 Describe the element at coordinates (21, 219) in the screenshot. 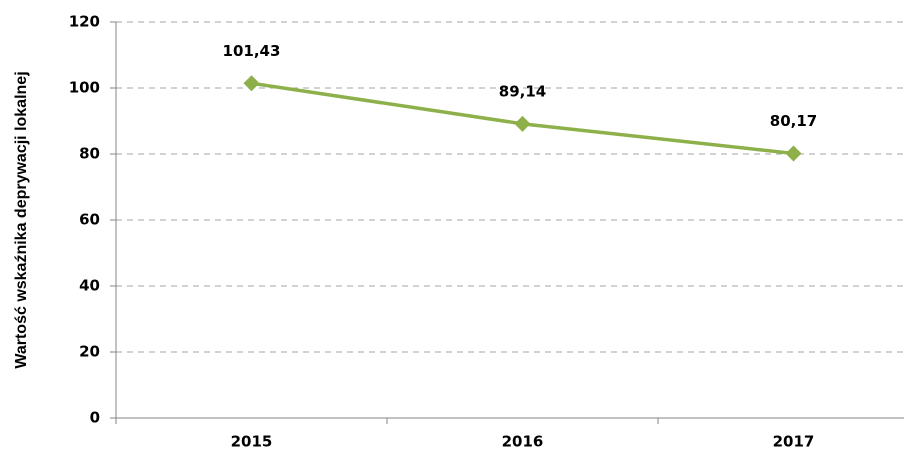

I see `y-axis-label: Wartość wskaźnika deprywacji lokalnej` at that location.